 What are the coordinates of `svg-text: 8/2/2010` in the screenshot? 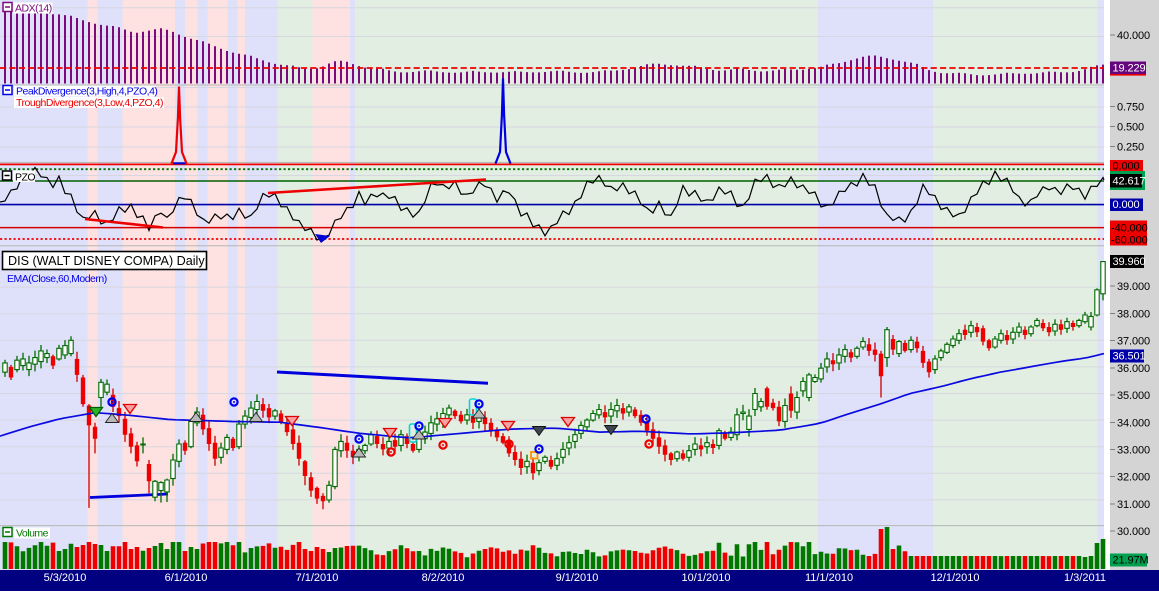 It's located at (443, 578).